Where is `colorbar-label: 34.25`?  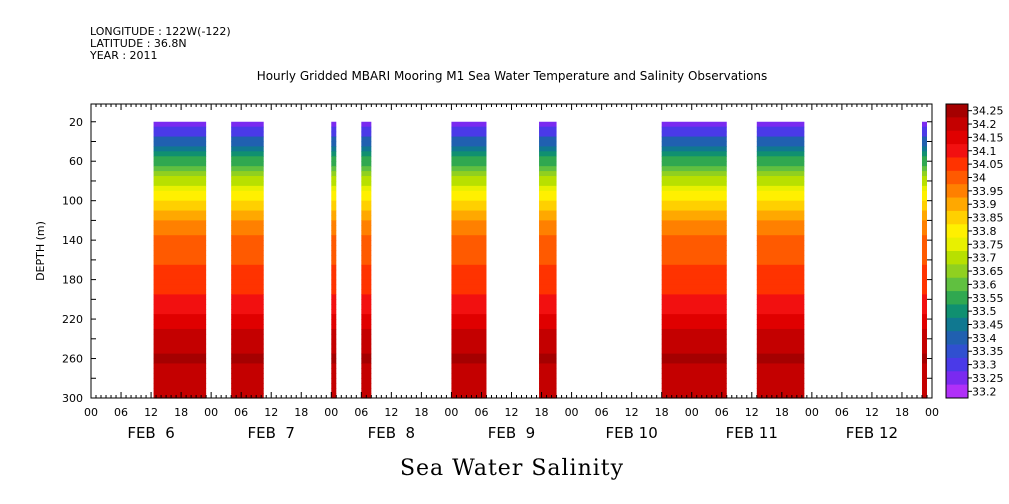
colorbar-label: 34.25 is located at coordinates (988, 111).